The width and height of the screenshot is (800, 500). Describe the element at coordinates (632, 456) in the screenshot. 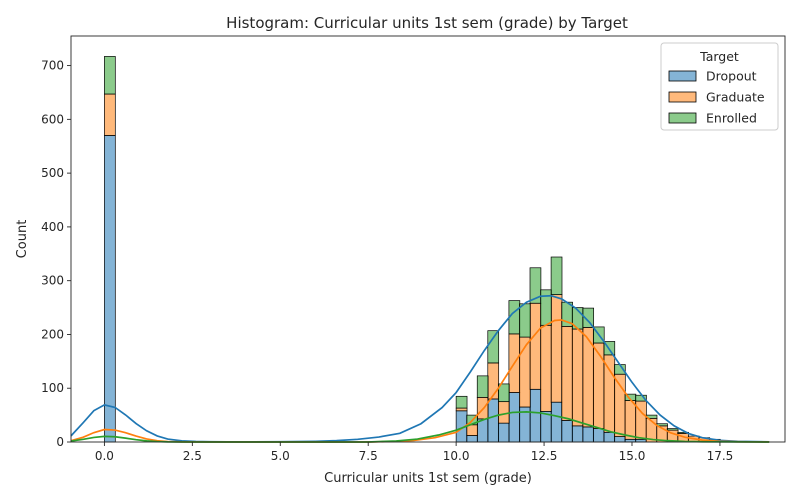

I see `x-tick-label: 15.0` at that location.